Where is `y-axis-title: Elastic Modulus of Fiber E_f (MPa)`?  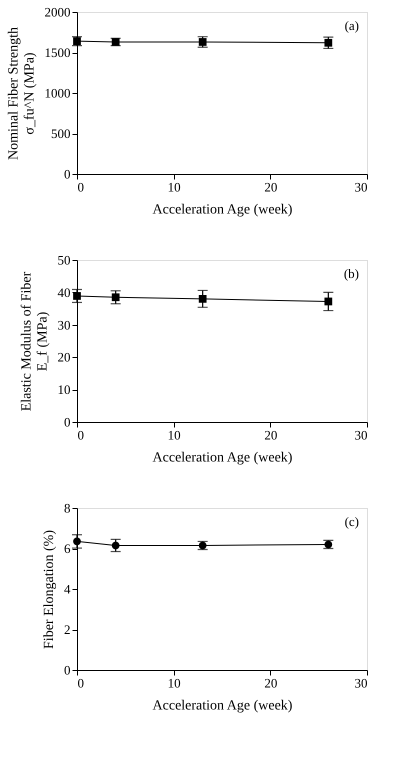
y-axis-title: Elastic Modulus of Fiber E_f (MPa) is located at coordinates (35, 341).